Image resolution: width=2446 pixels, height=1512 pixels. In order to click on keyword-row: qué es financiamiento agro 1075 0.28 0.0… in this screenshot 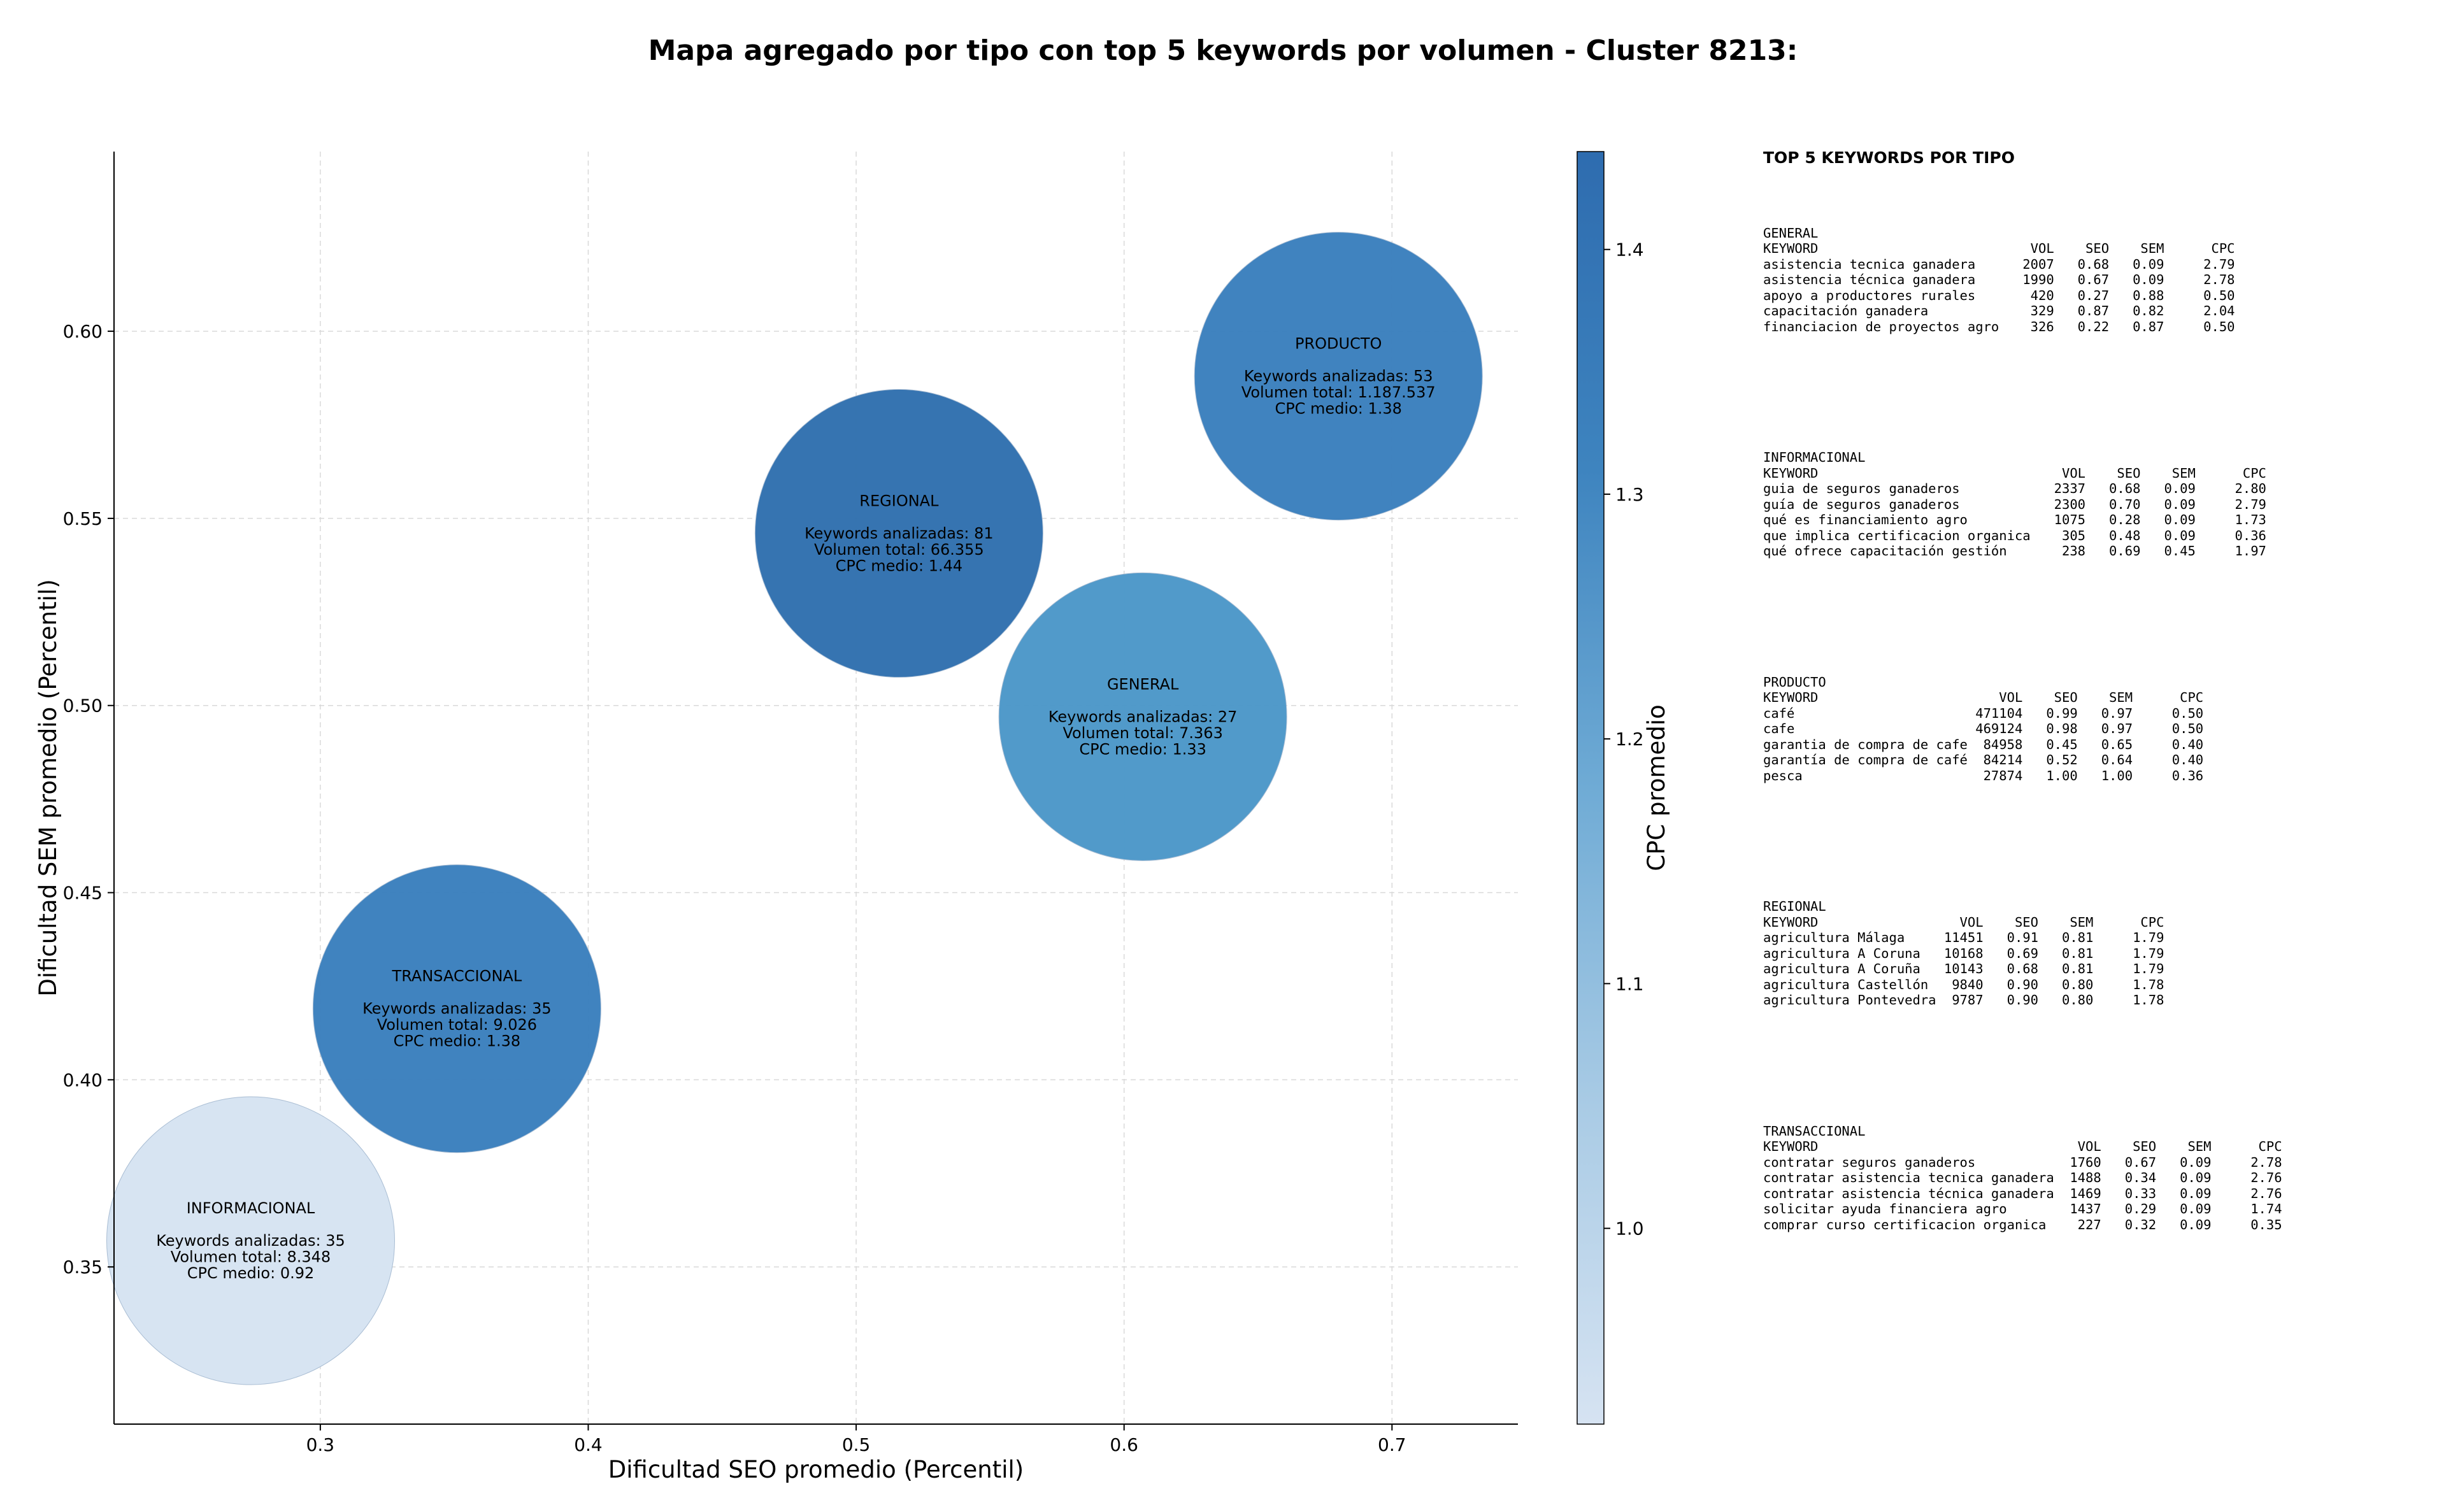, I will do `click(2014, 519)`.